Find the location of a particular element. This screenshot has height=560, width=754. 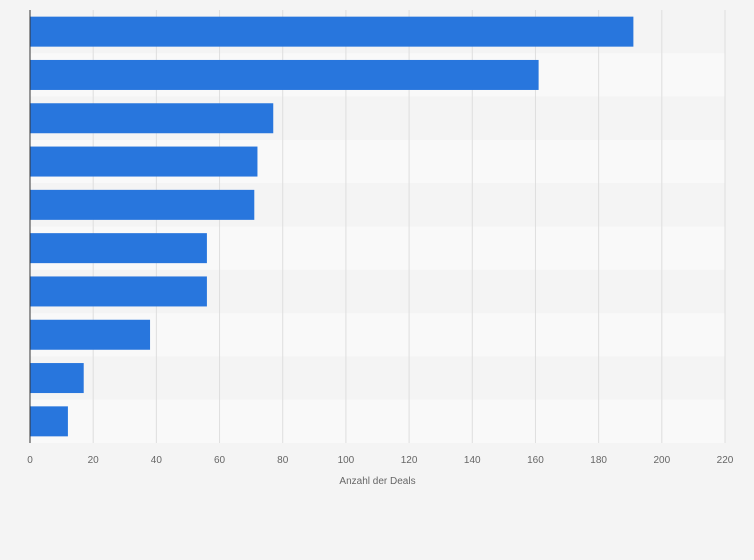

x-tick-label: 100 is located at coordinates (346, 460).